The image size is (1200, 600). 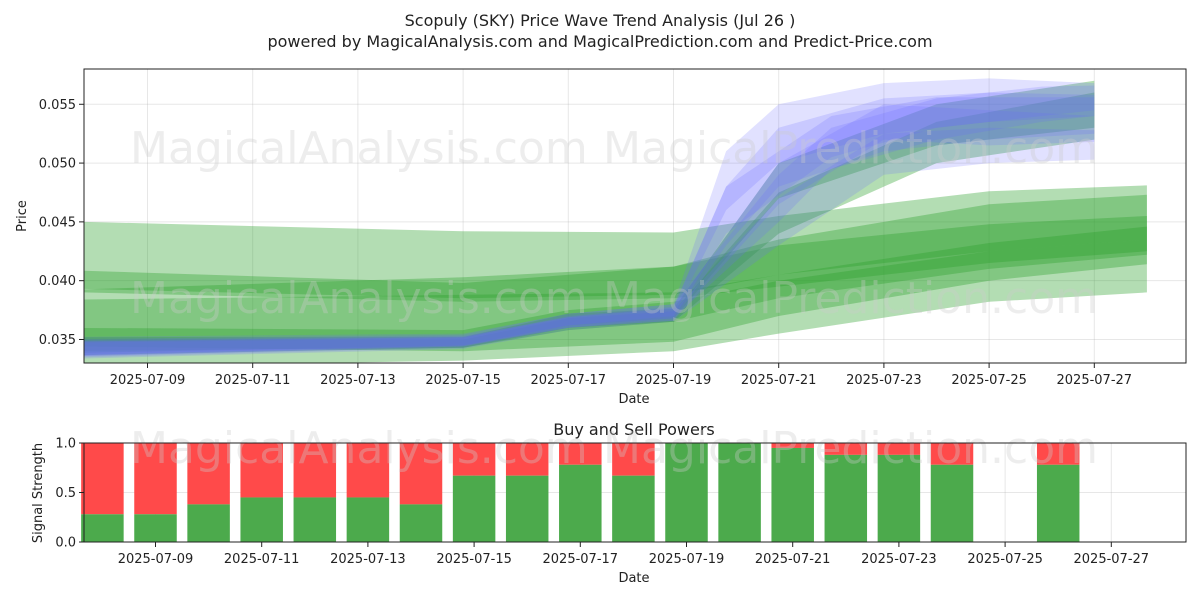 What do you see at coordinates (633, 399) in the screenshot?
I see `price-xlabel: Date` at bounding box center [633, 399].